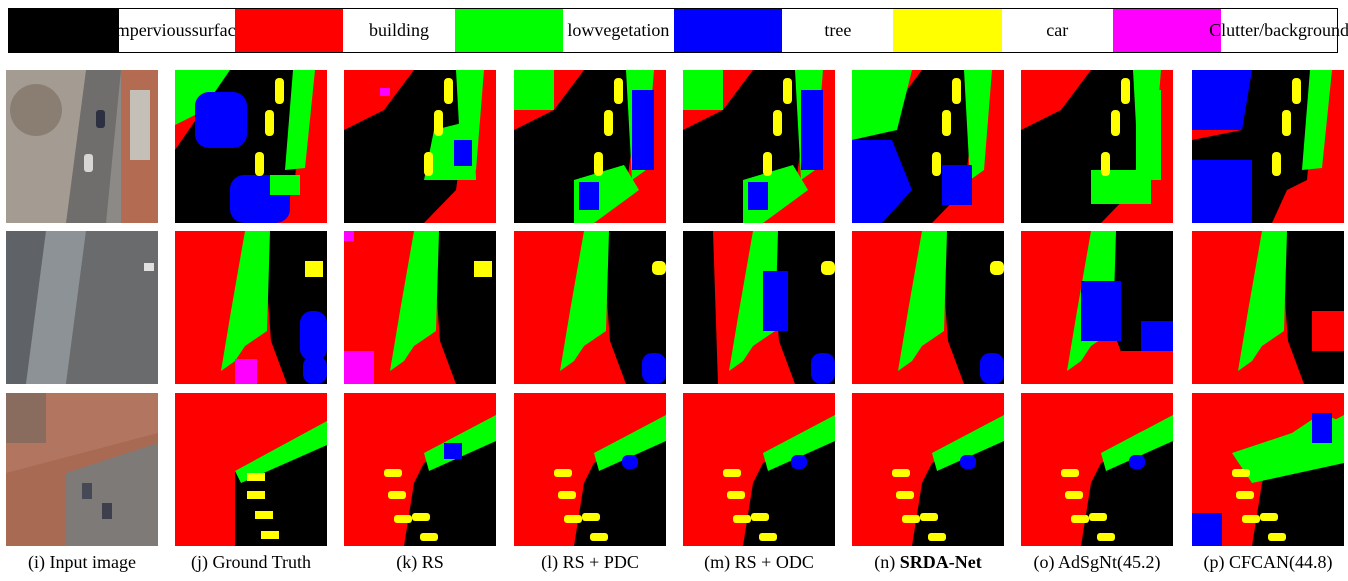 The height and width of the screenshot is (581, 1348). I want to click on tile-row3-adsgnt, so click(1097, 469).